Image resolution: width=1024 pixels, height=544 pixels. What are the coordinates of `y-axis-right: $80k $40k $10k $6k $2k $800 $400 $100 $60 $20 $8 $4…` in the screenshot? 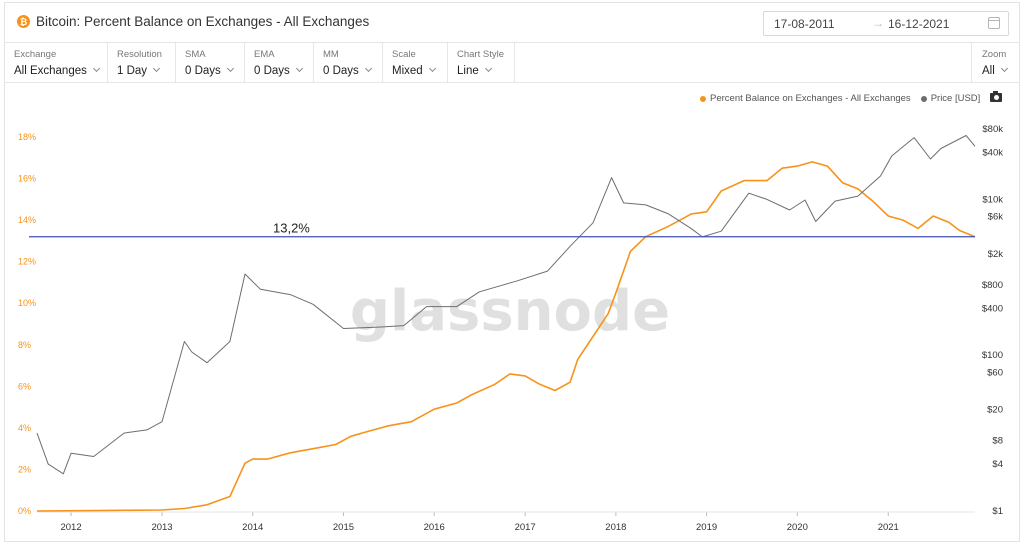 It's located at (992, 320).